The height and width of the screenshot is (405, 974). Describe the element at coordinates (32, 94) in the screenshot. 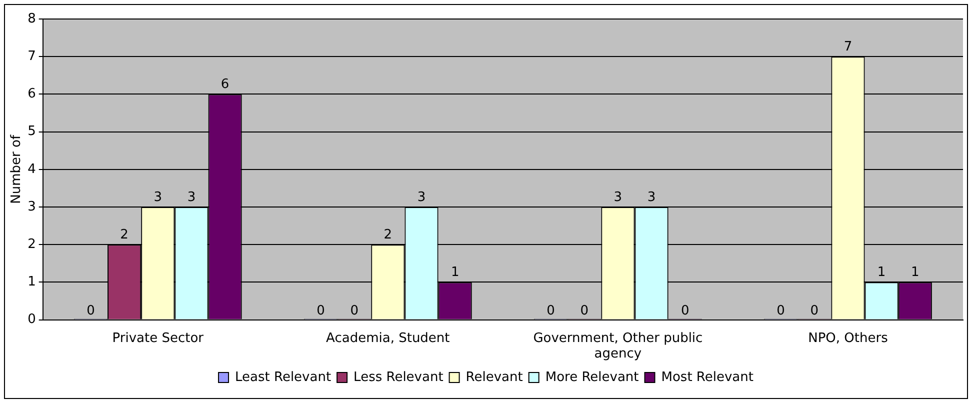

I see `y-tick-label: 6` at that location.